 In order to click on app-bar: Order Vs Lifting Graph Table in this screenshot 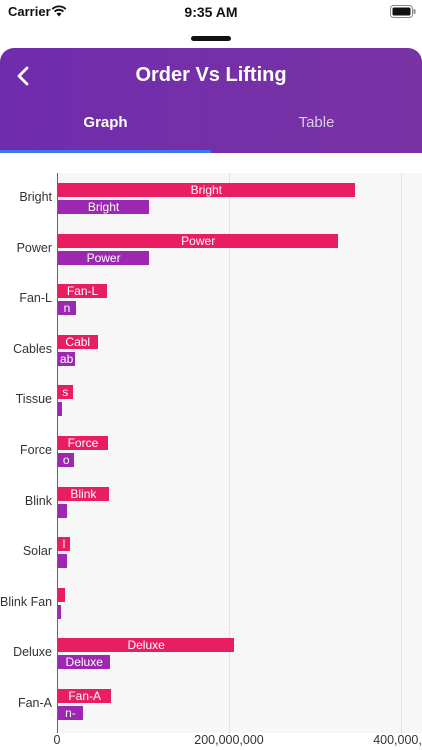, I will do `click(211, 100)`.